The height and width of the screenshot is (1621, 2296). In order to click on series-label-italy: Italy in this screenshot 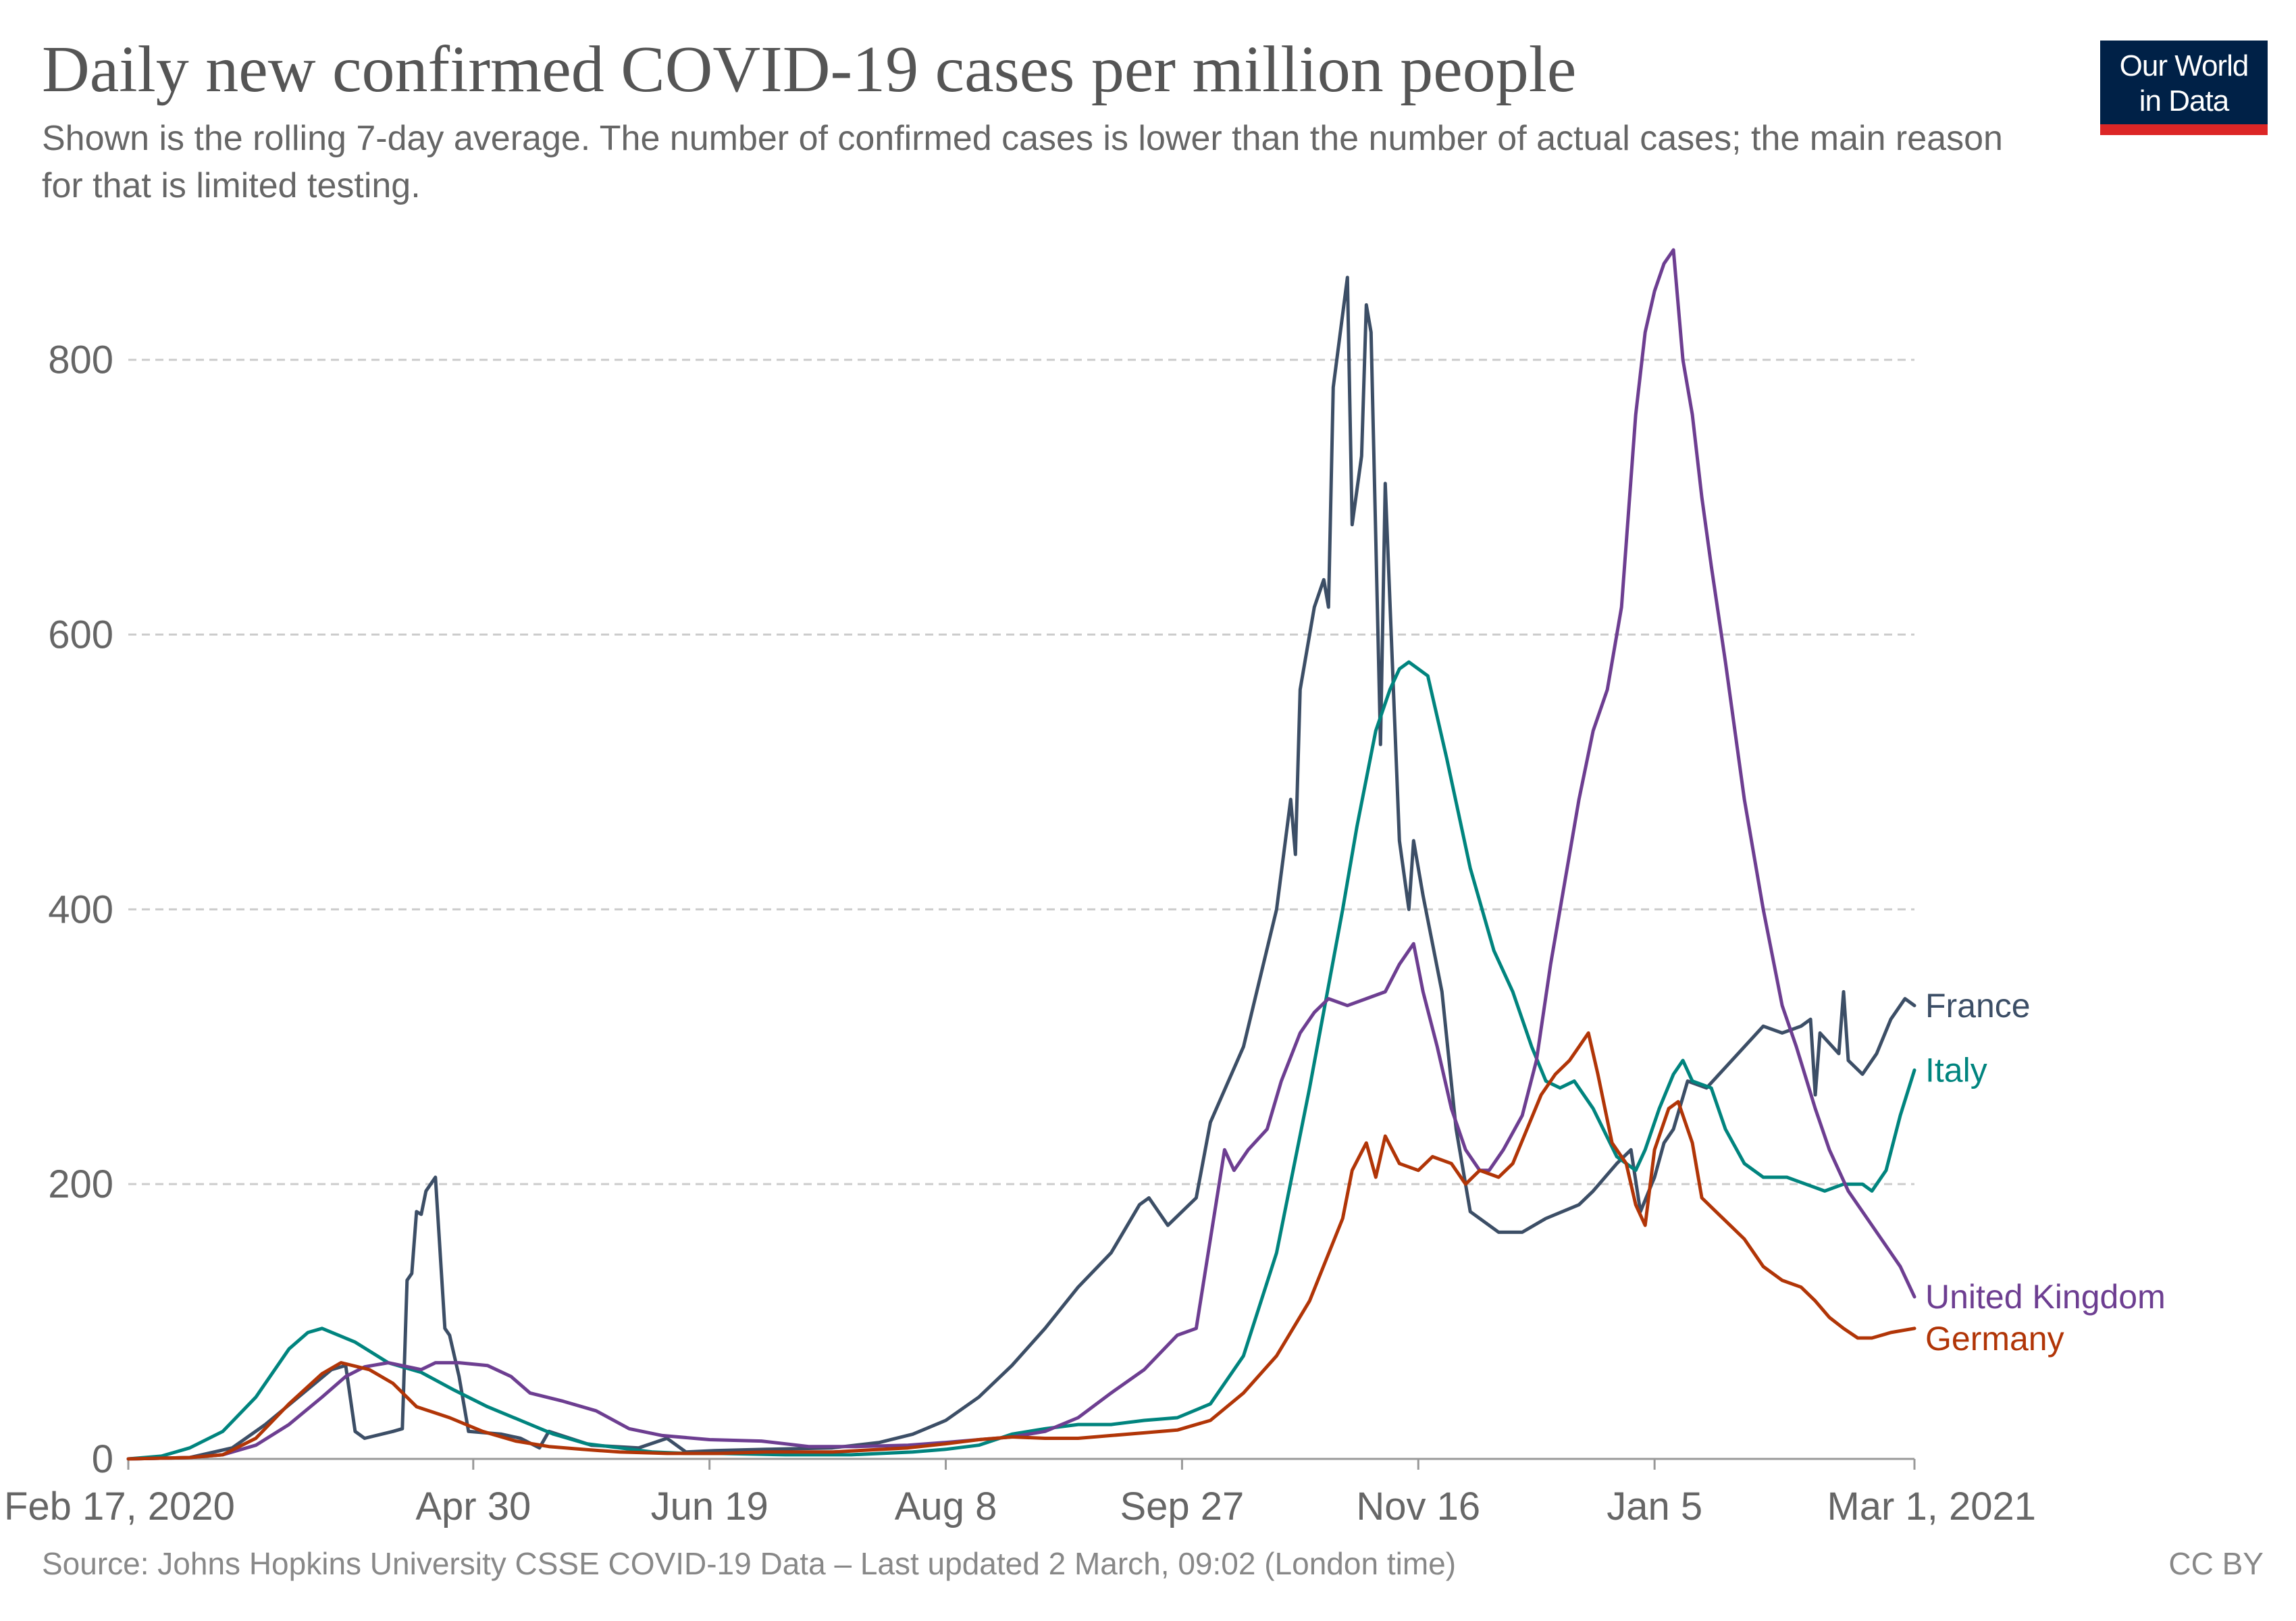, I will do `click(1956, 1070)`.